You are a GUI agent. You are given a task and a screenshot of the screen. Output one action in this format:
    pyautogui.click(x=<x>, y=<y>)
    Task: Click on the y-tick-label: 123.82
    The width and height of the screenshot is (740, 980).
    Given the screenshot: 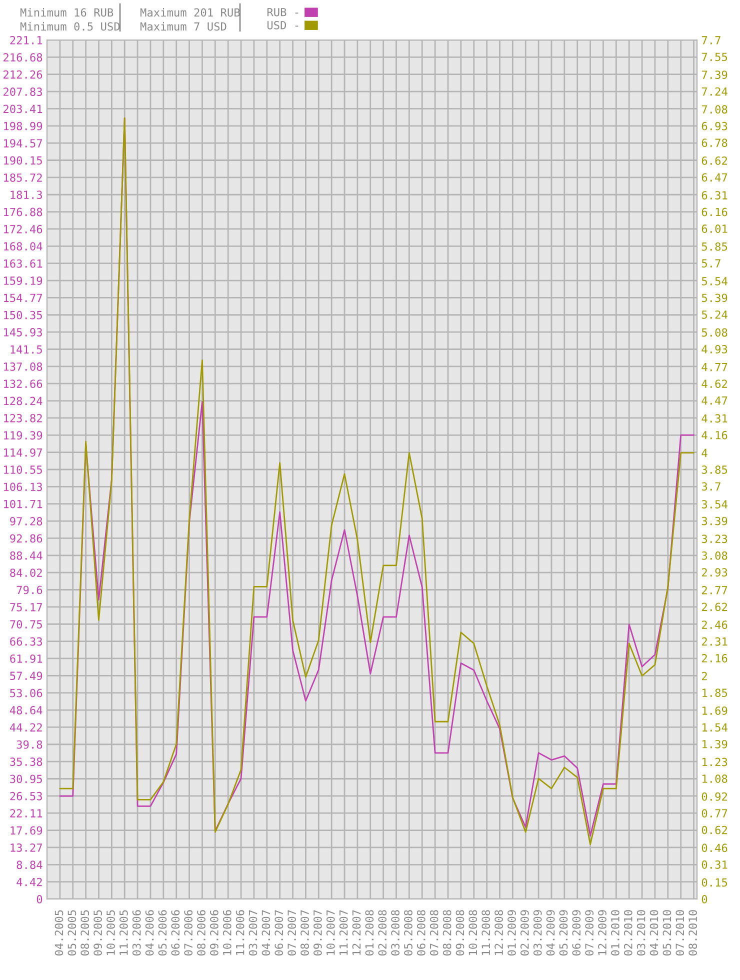 What is the action you would take?
    pyautogui.click(x=23, y=418)
    